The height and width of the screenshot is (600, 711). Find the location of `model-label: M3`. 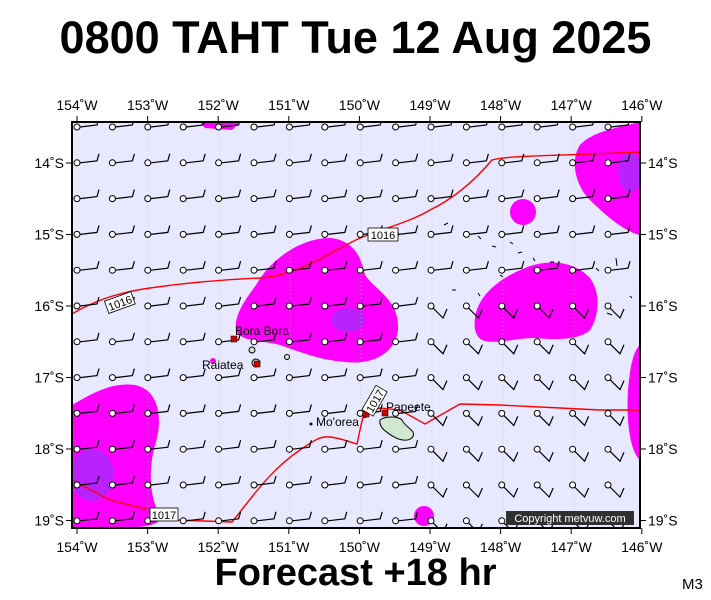

model-label: M3 is located at coordinates (692, 584).